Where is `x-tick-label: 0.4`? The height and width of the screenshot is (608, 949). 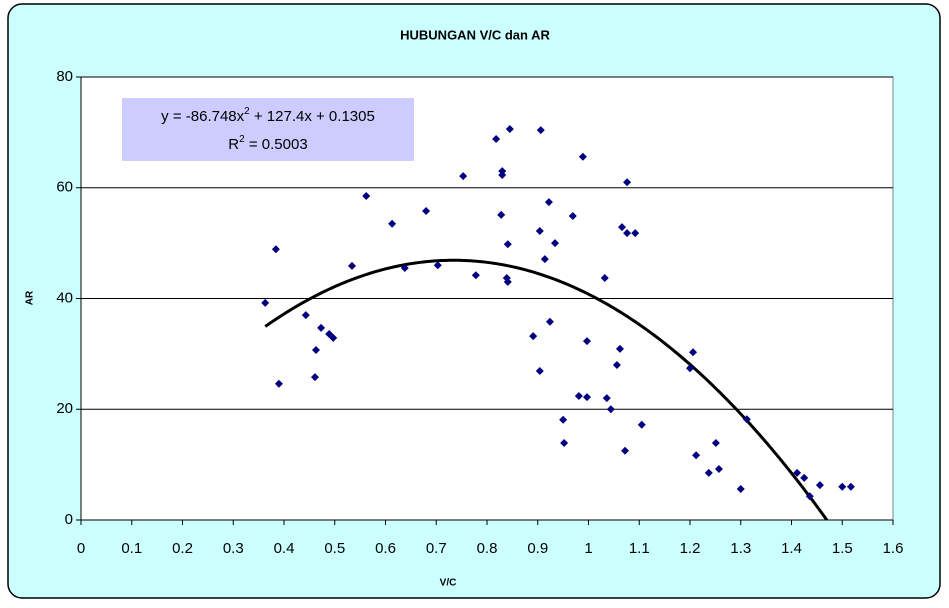 x-tick-label: 0.4 is located at coordinates (284, 548).